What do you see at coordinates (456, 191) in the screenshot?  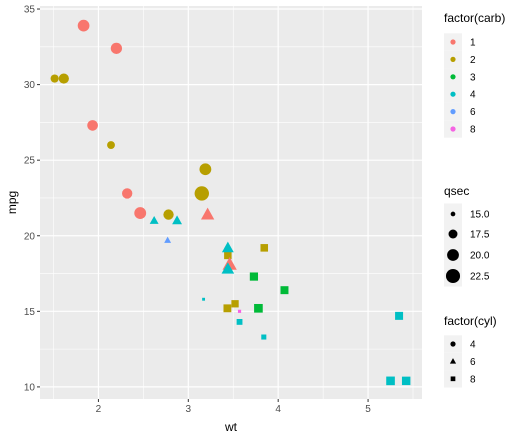 I see `legend-title: qsec` at bounding box center [456, 191].